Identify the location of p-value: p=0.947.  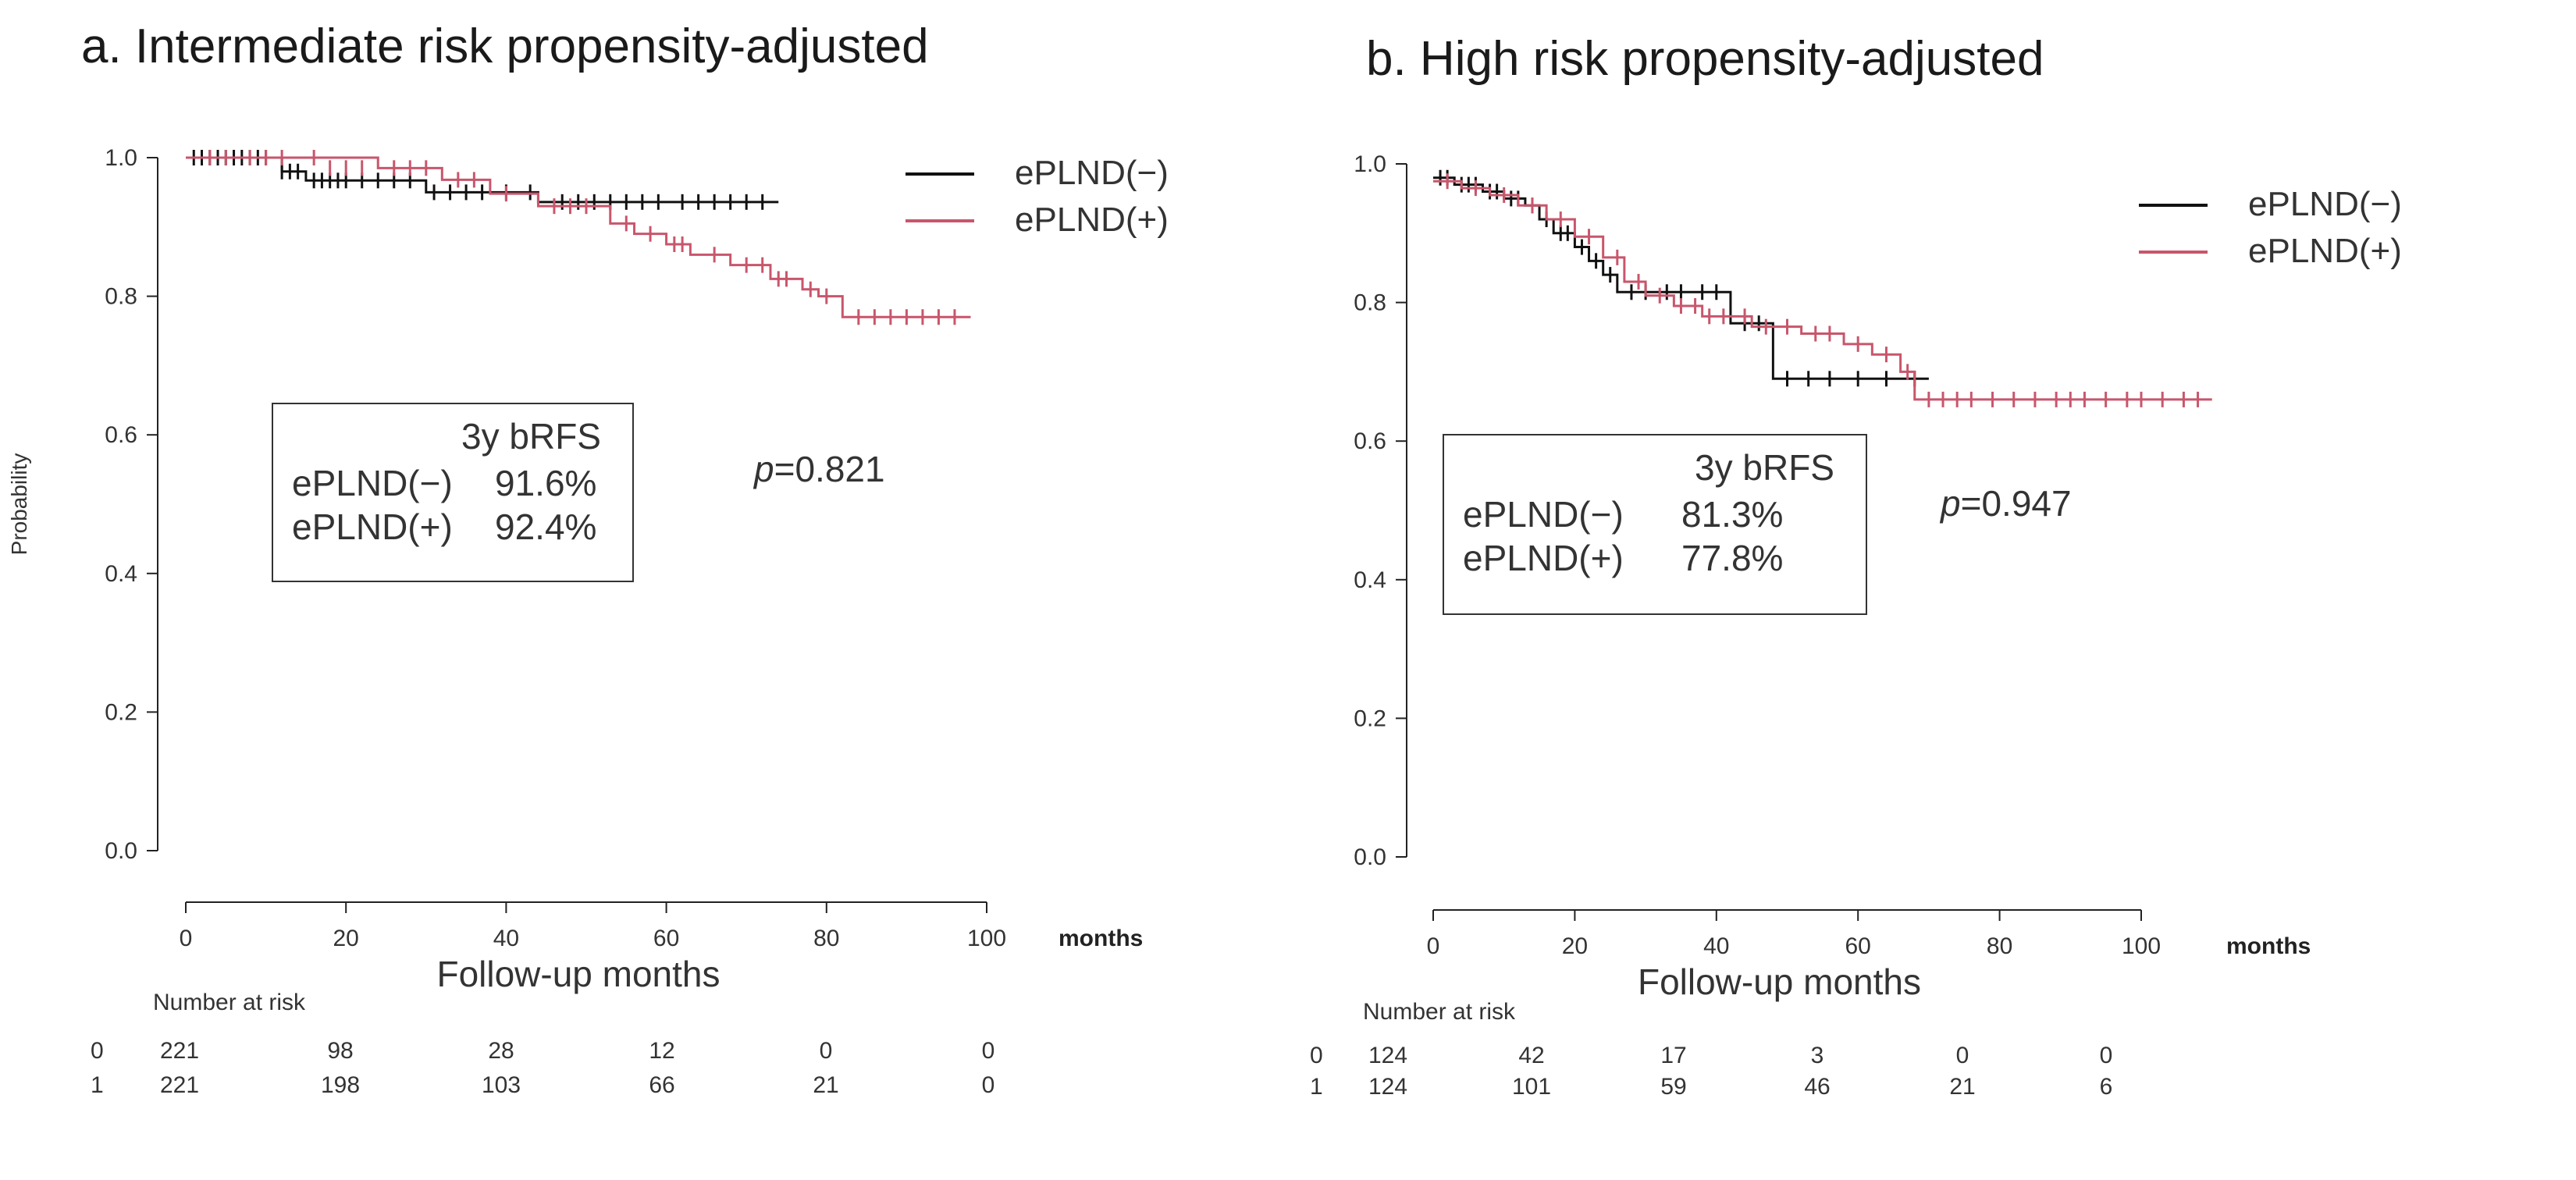
(2006, 503).